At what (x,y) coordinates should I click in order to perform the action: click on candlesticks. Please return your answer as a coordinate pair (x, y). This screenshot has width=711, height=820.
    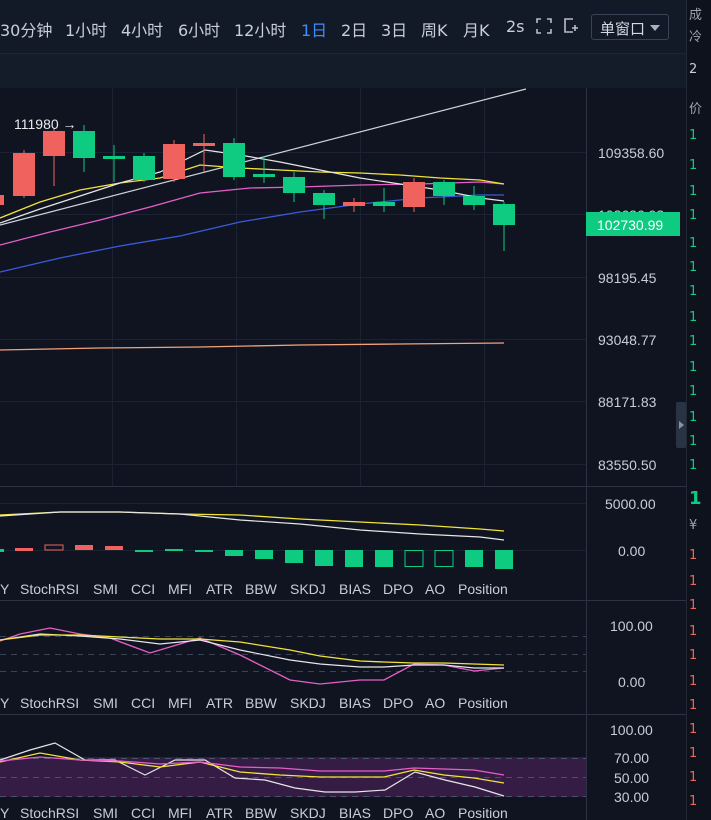
    Looking at the image, I should click on (257, 188).